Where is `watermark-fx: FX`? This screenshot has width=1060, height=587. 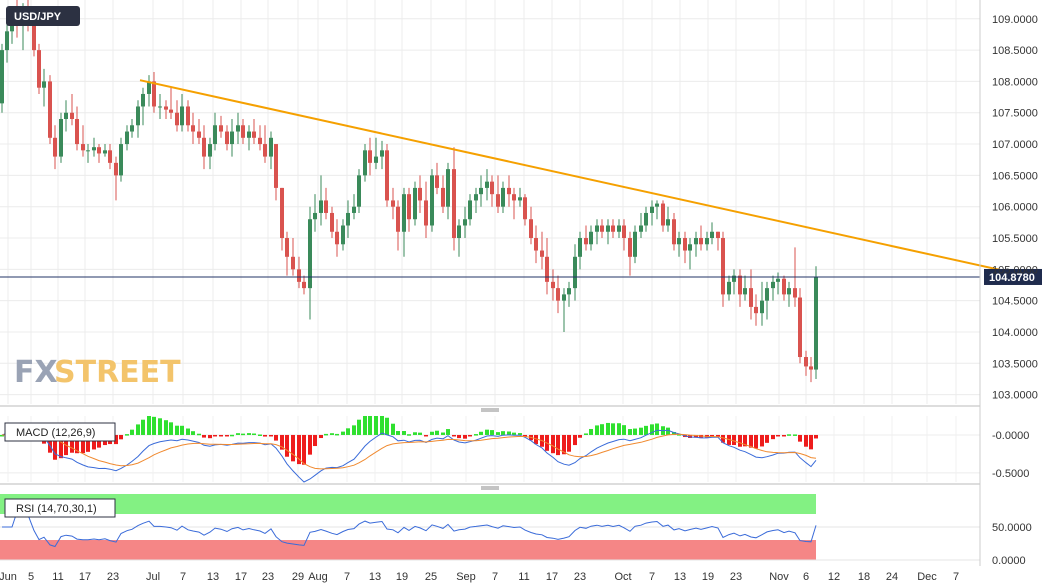 watermark-fx: FX is located at coordinates (36, 372).